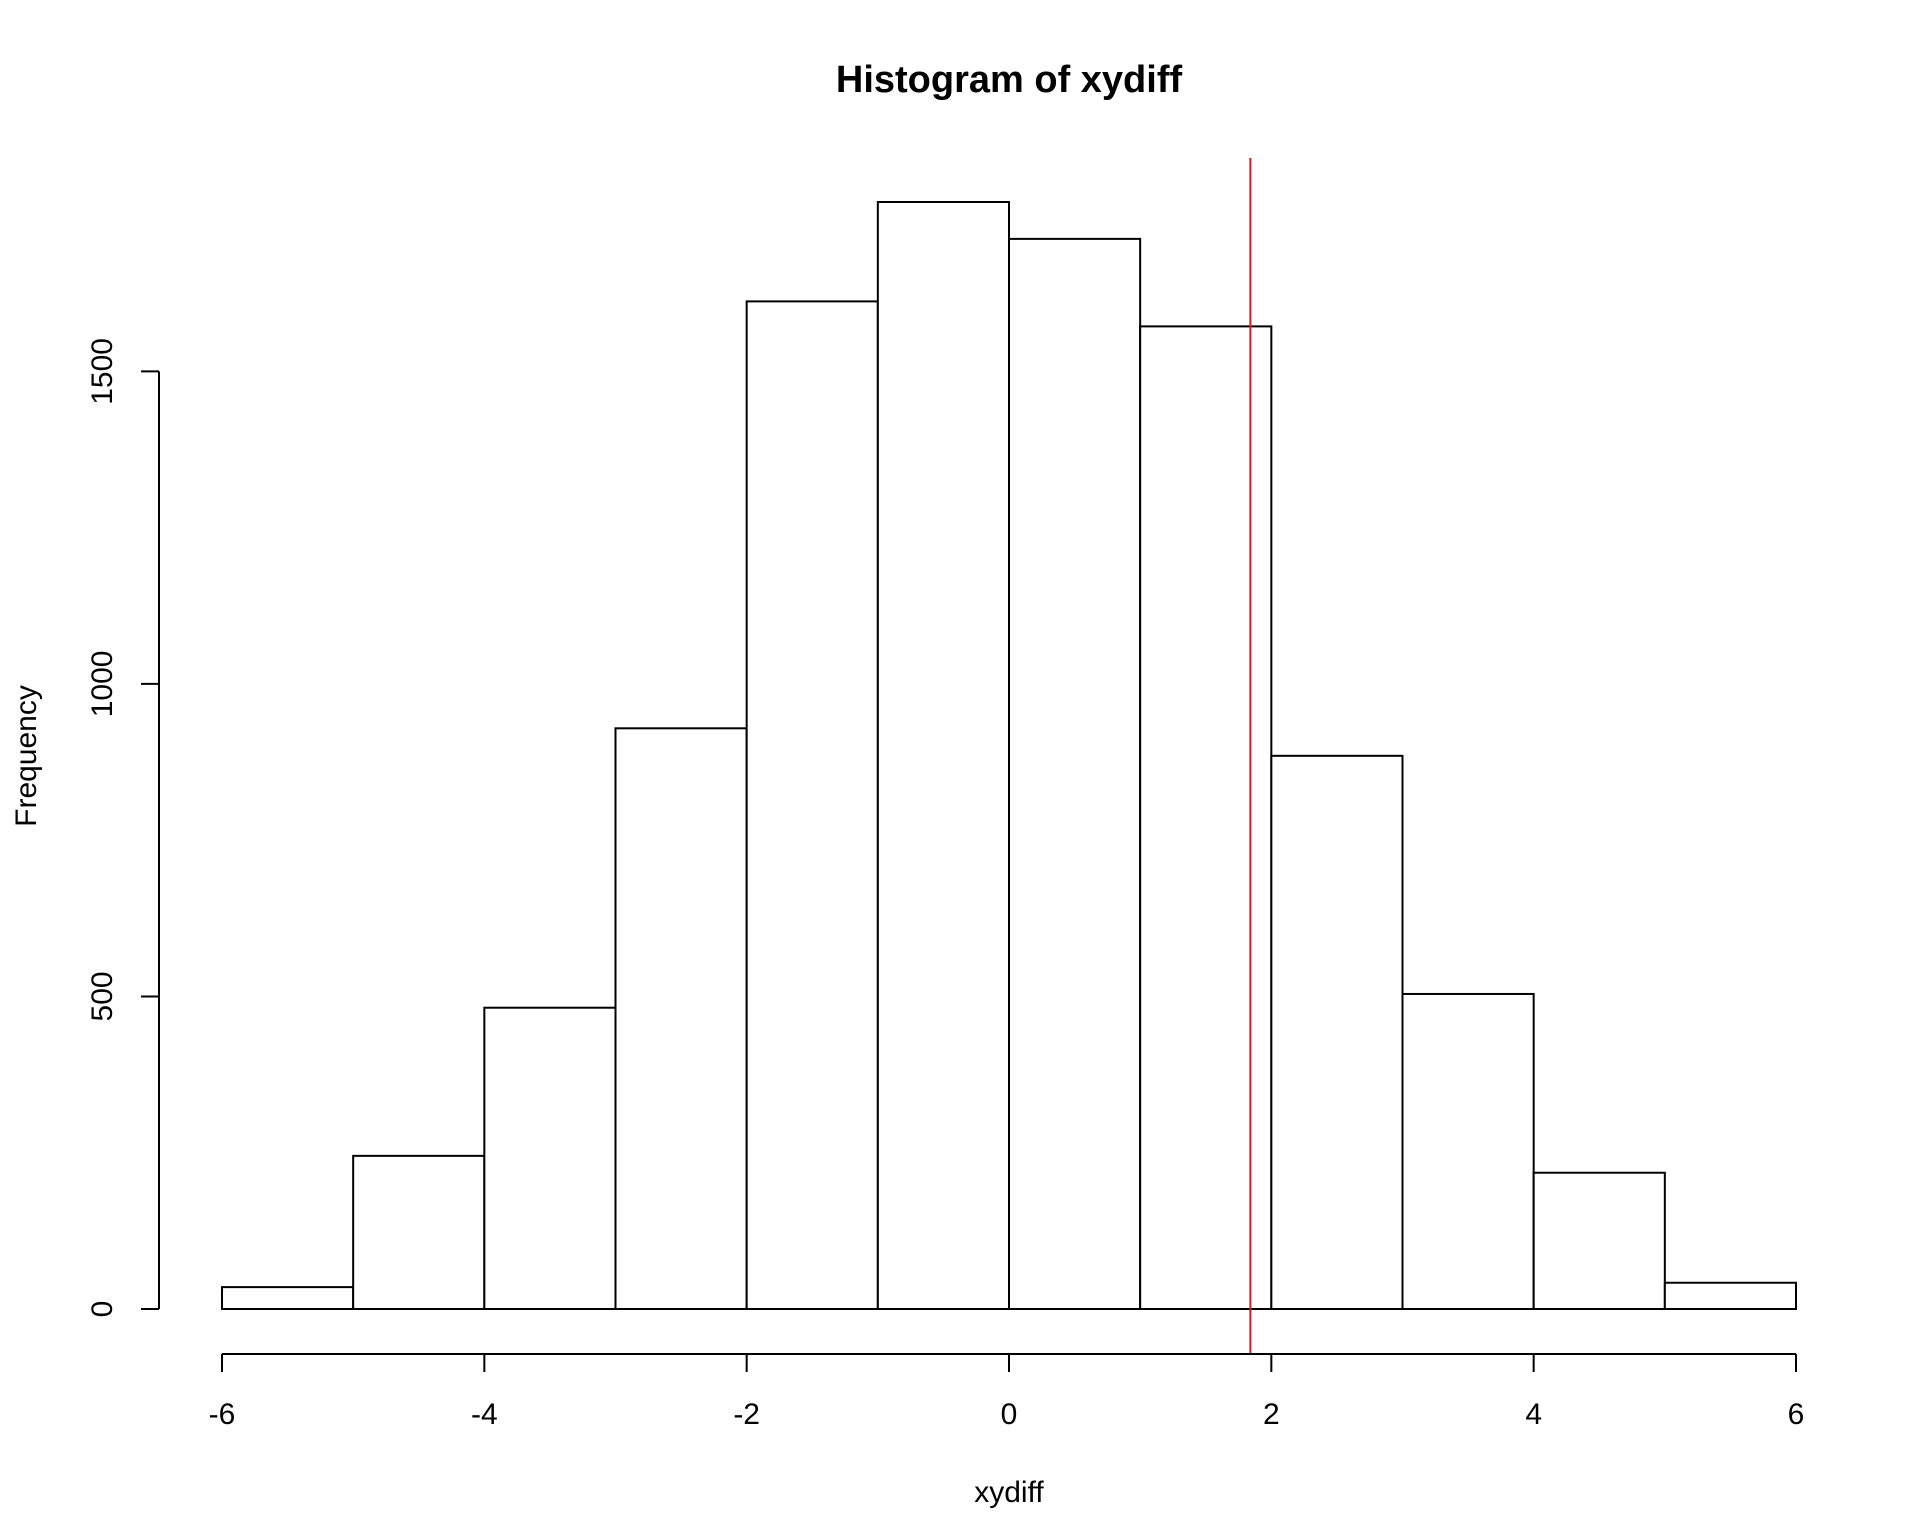 The width and height of the screenshot is (1920, 1536). What do you see at coordinates (1007, 1392) in the screenshot?
I see `x-axis: -6 -4 -2 0 2 4 6` at bounding box center [1007, 1392].